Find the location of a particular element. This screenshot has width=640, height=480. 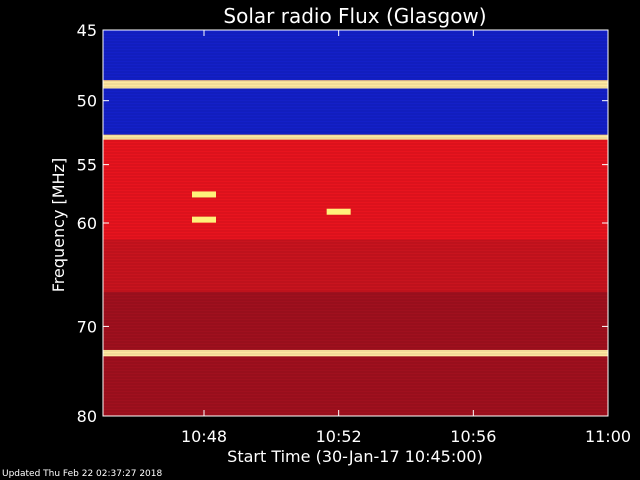

y-axis-label: Frequency [MHz] is located at coordinates (58, 225).